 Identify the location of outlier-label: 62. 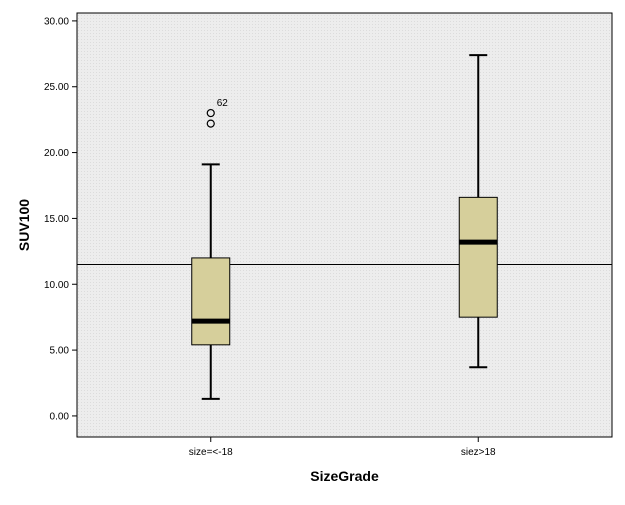
(223, 103).